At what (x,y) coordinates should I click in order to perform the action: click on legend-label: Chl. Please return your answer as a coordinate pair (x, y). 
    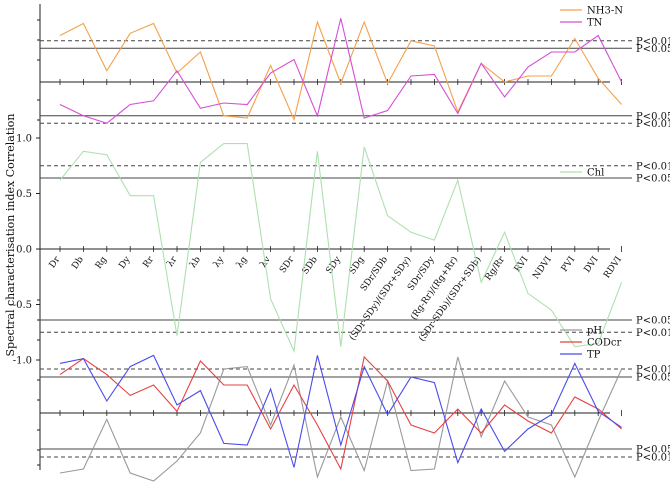
    Looking at the image, I should click on (595, 173).